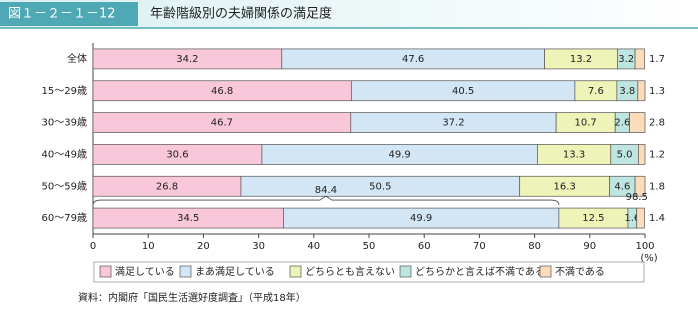 The height and width of the screenshot is (310, 698). What do you see at coordinates (657, 218) in the screenshot?
I see `data-label: 1.4` at bounding box center [657, 218].